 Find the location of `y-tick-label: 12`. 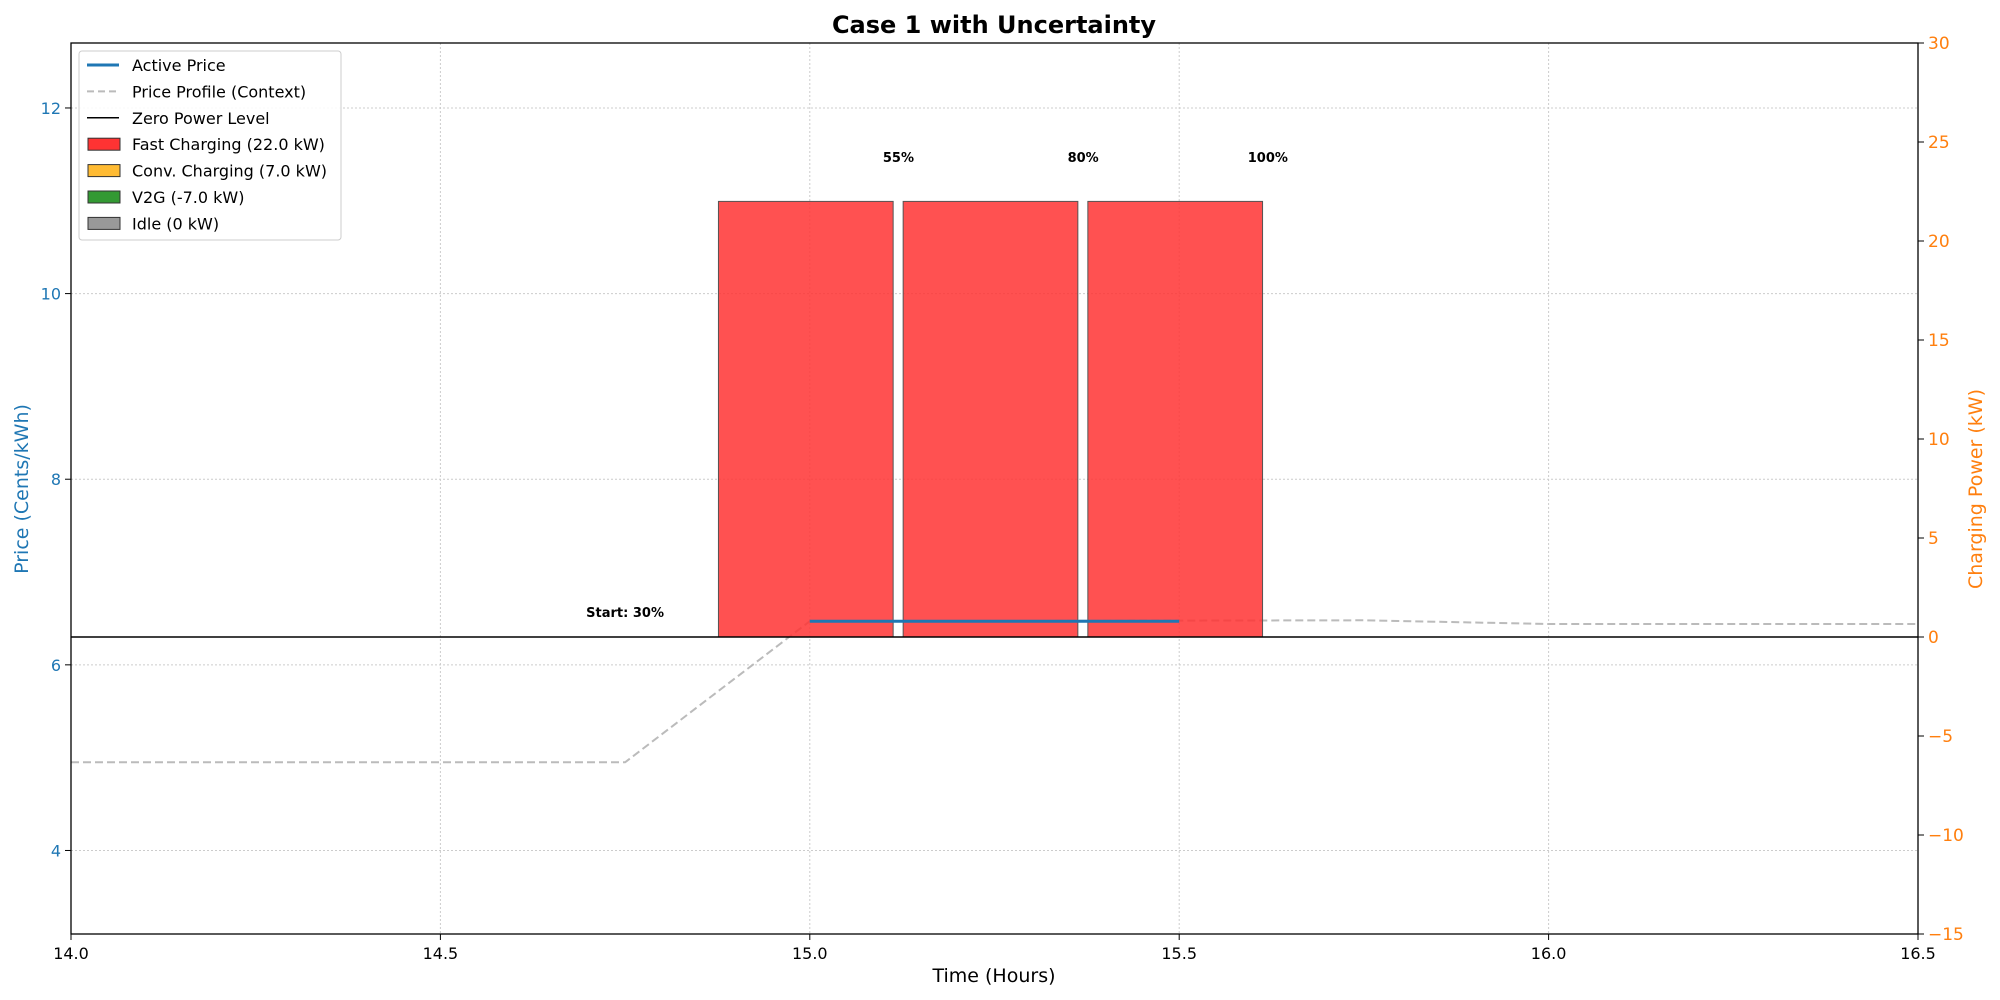

y-tick-label: 12 is located at coordinates (51, 108).